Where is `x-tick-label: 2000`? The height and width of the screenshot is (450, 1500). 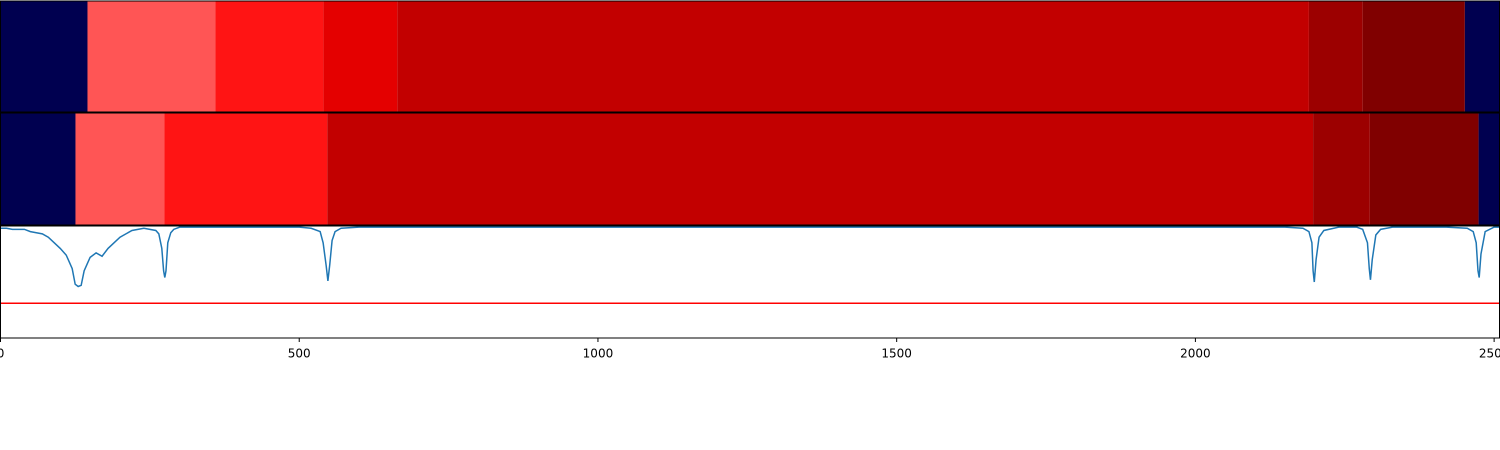 x-tick-label: 2000 is located at coordinates (1195, 354).